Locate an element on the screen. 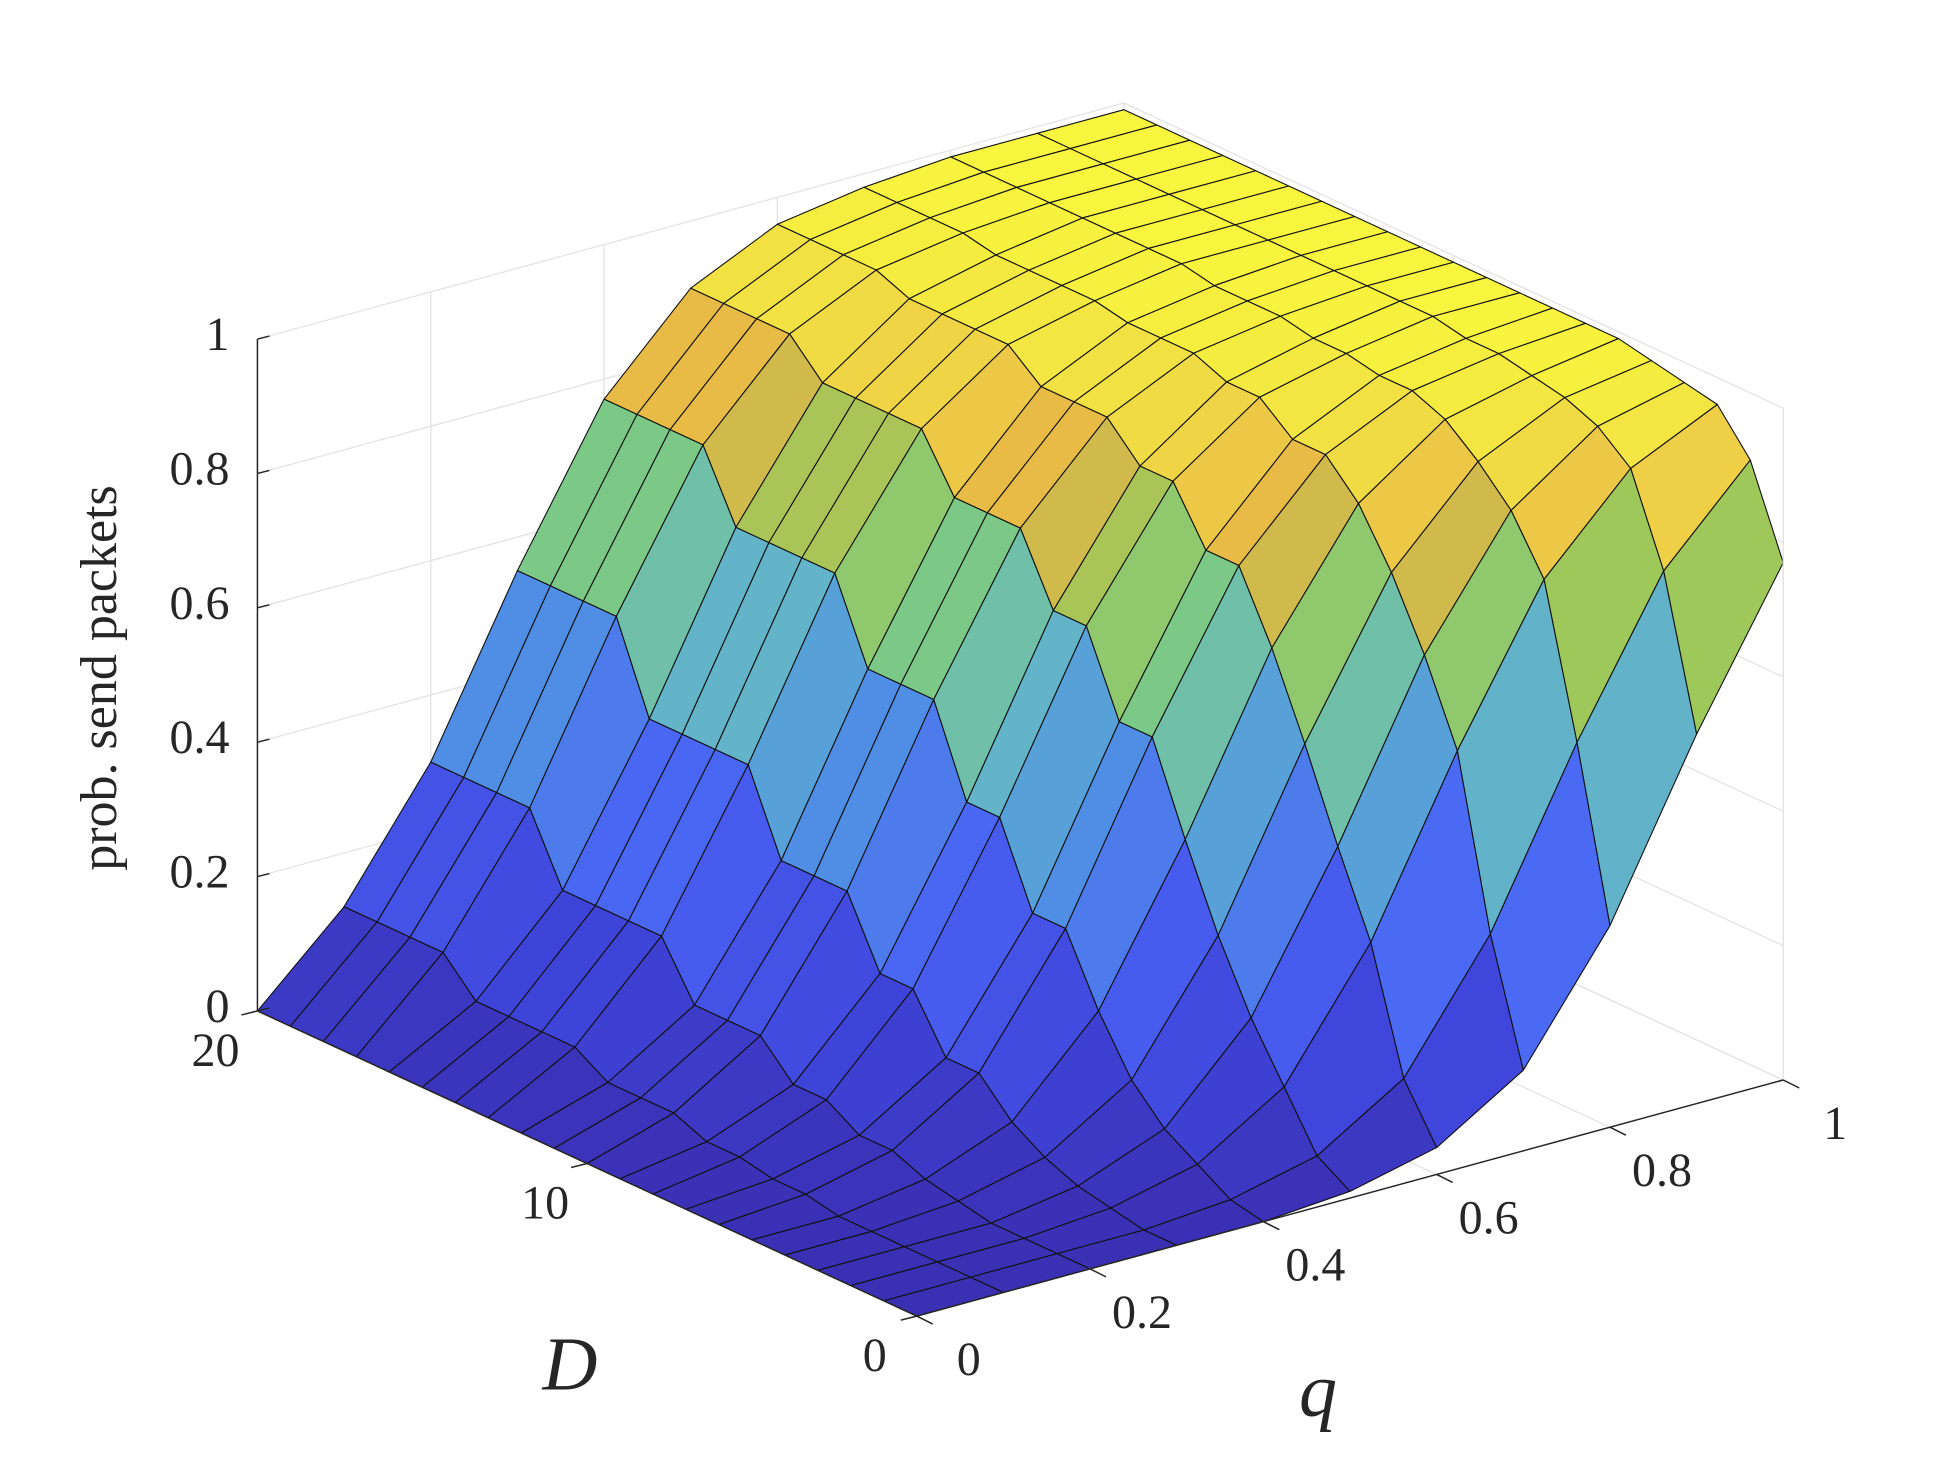  x-tick-label: 0.8 is located at coordinates (1662, 1170).